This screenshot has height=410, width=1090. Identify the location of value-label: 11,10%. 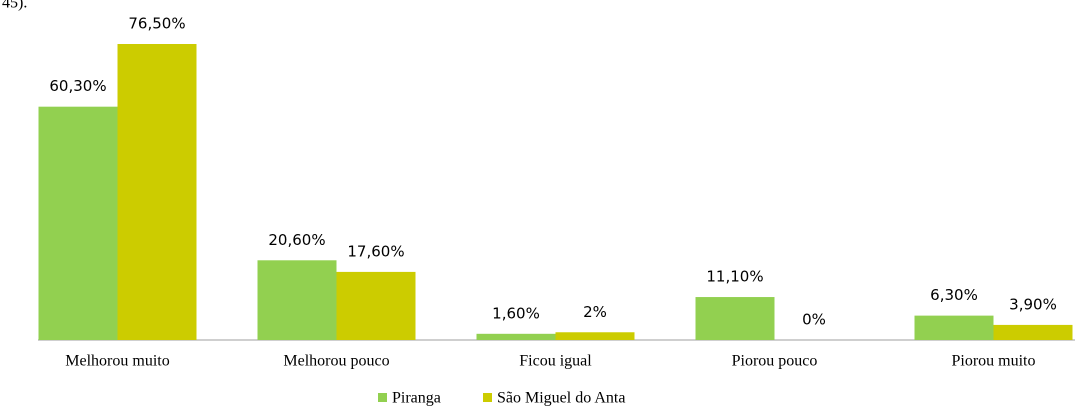
(734, 277).